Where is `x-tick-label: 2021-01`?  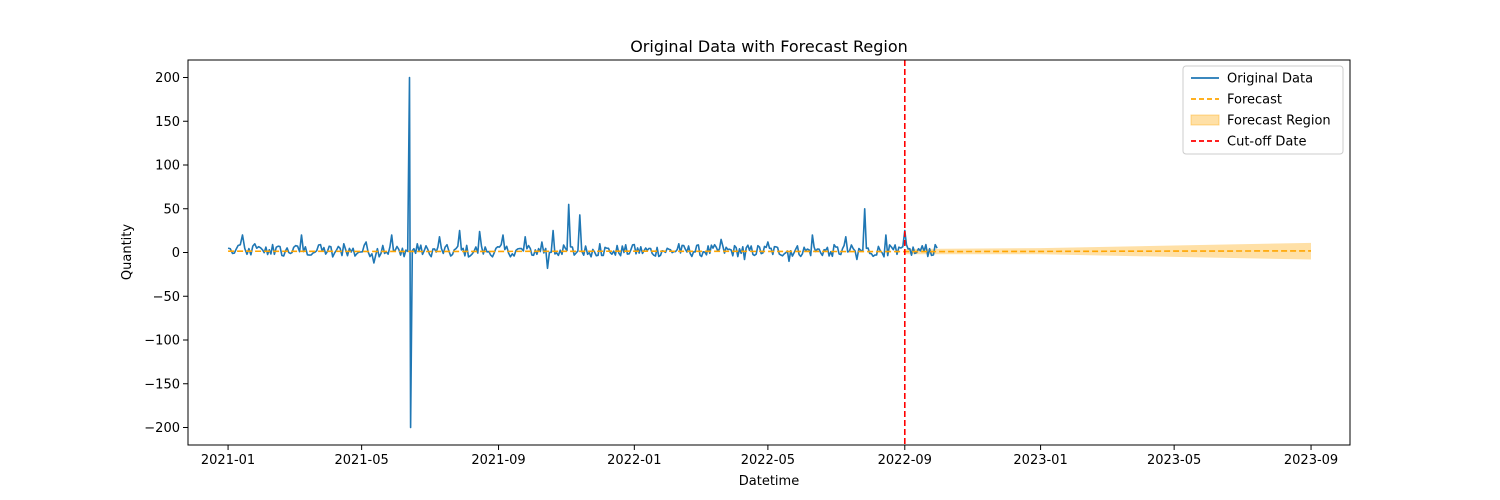
x-tick-label: 2021-01 is located at coordinates (228, 460).